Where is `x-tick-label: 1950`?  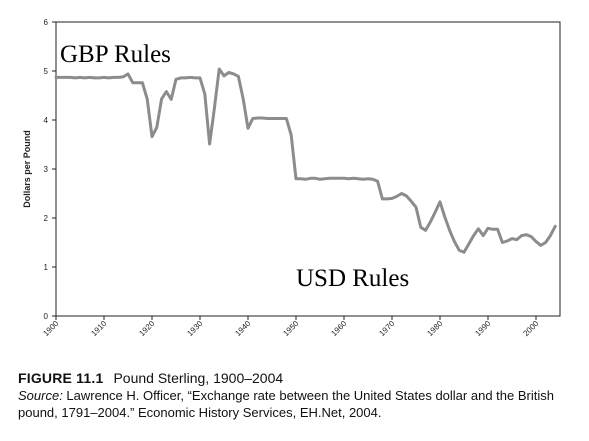
x-tick-label: 1950 is located at coordinates (290, 328).